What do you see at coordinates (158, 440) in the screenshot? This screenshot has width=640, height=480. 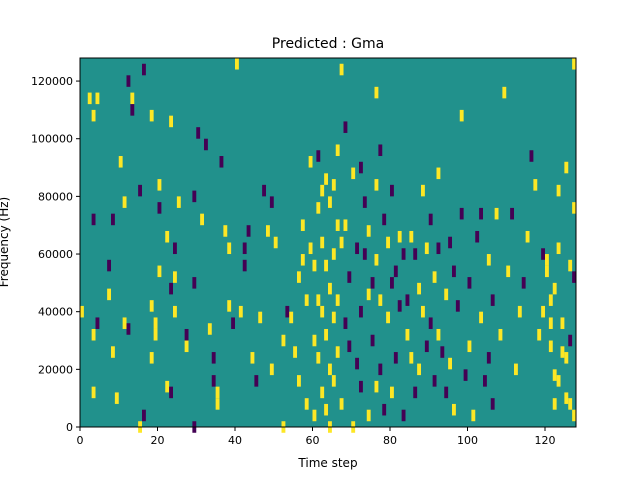 I see `x-tick-label: 20` at bounding box center [158, 440].